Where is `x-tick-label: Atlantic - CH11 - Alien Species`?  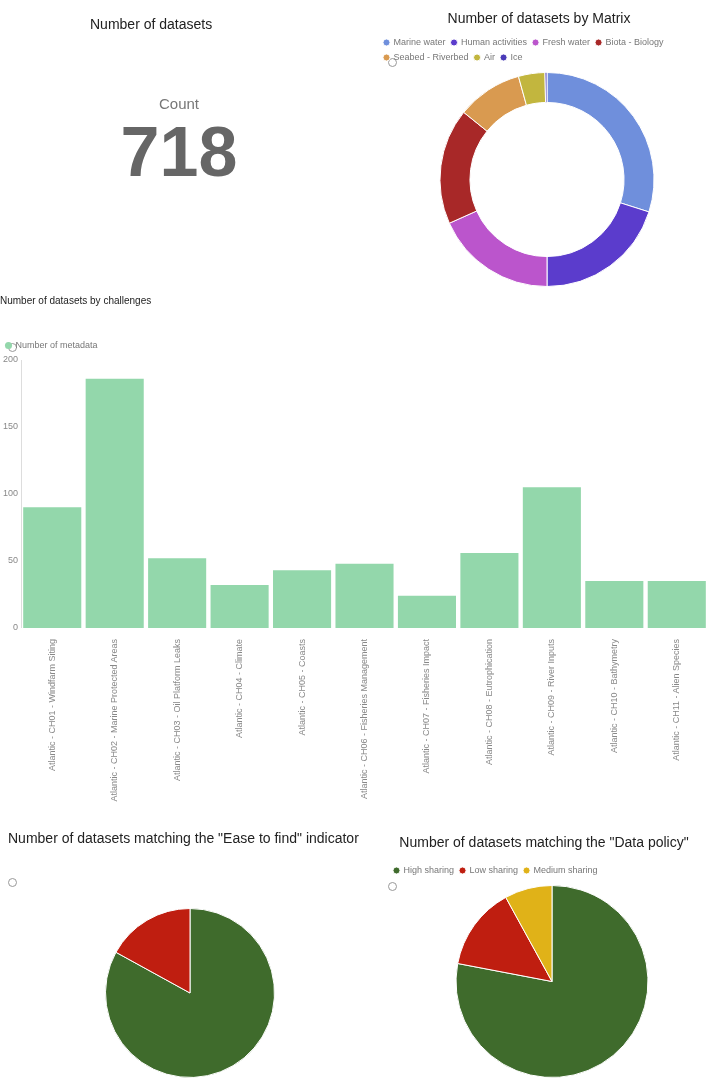
x-tick-label: Atlantic - CH11 - Alien Species is located at coordinates (676, 699).